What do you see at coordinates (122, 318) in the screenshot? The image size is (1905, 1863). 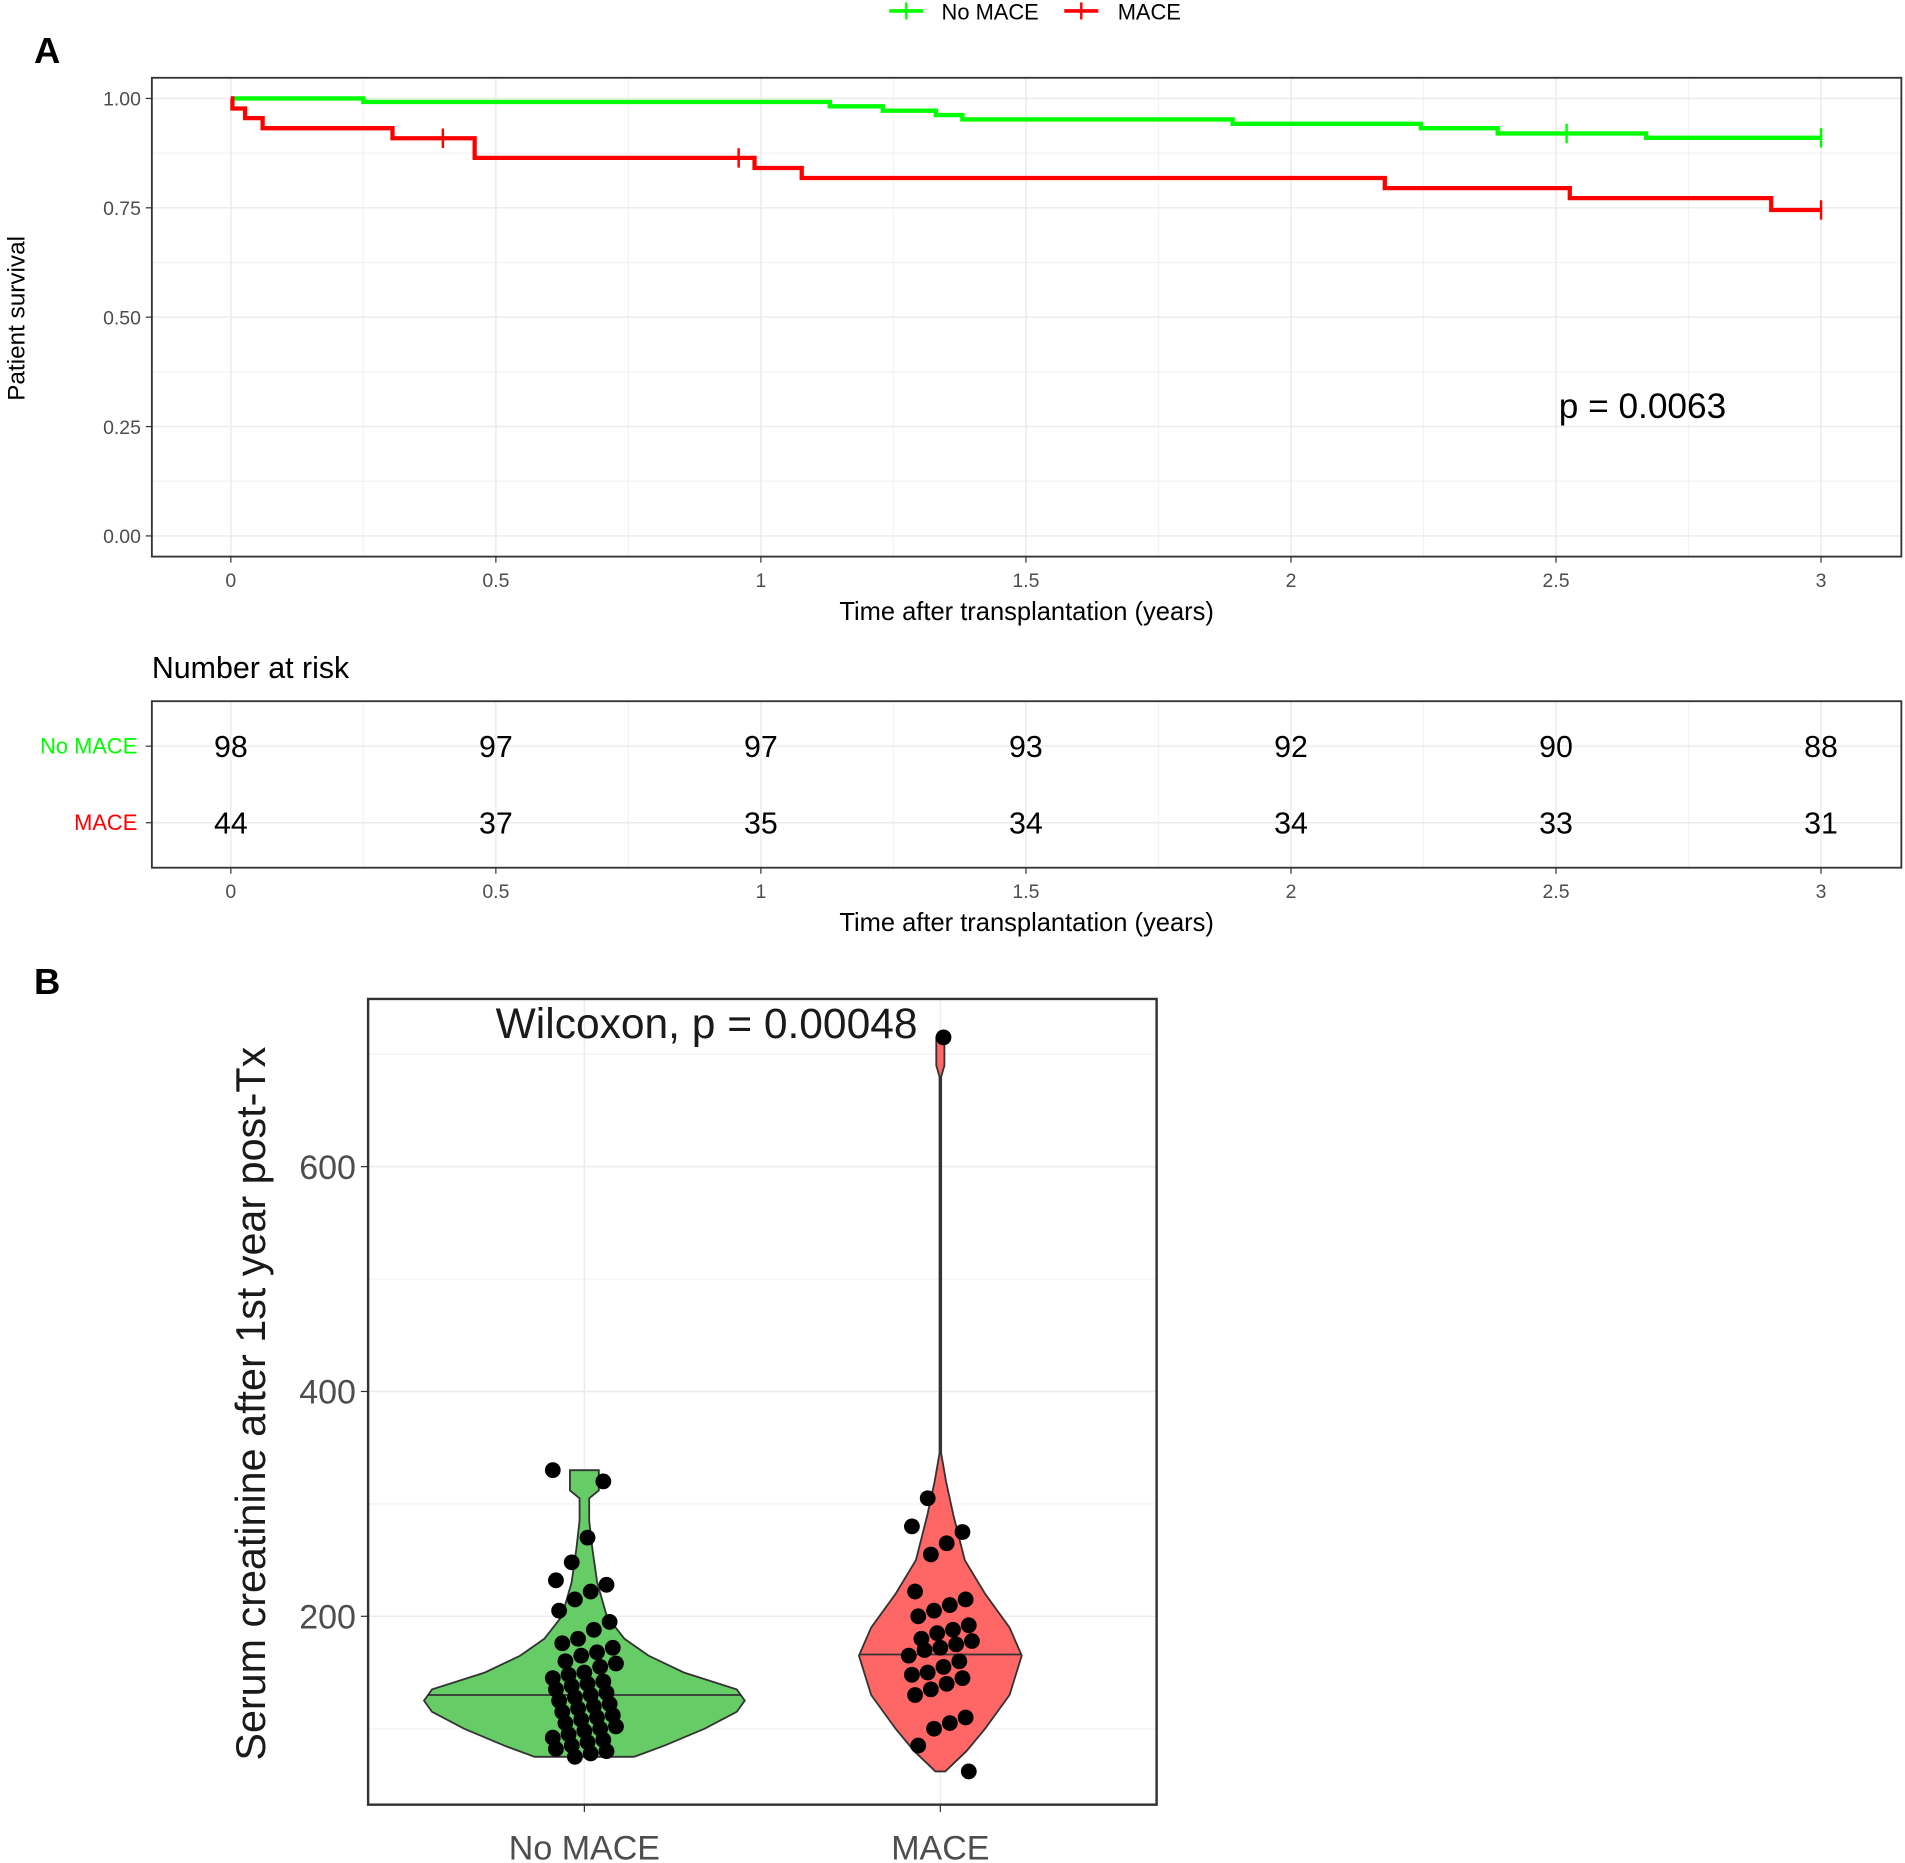 I see `km-y-tick-label: 0.50` at bounding box center [122, 318].